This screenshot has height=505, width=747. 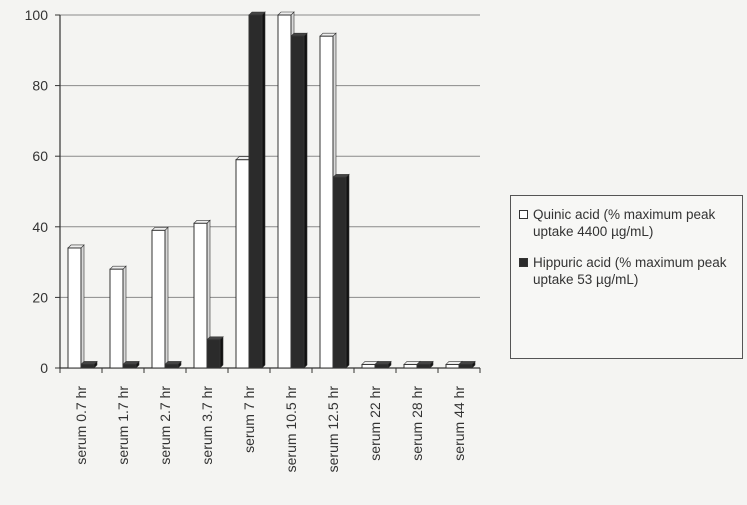 I want to click on x-tick-label: serum 10.5 hr, so click(x=291, y=429).